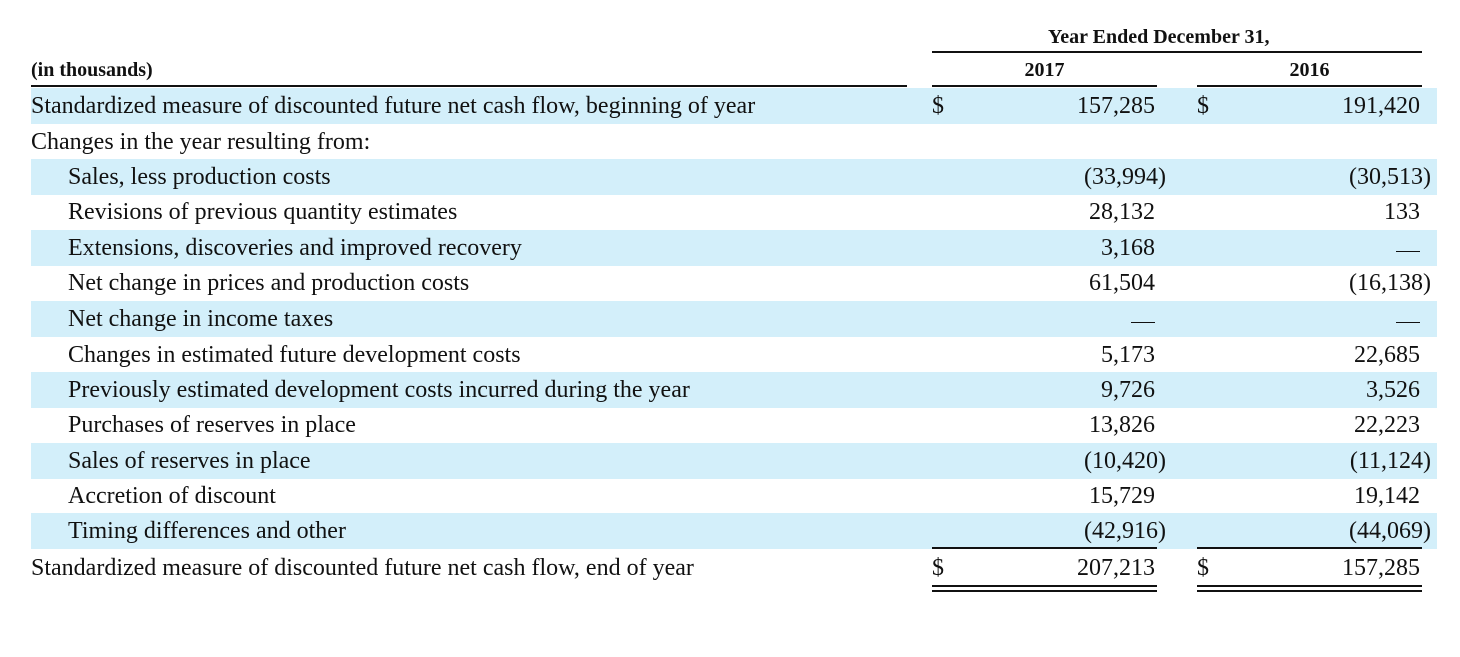 The image size is (1460, 657). Describe the element at coordinates (1390, 177) in the screenshot. I see `value-2016: (30,513)` at that location.